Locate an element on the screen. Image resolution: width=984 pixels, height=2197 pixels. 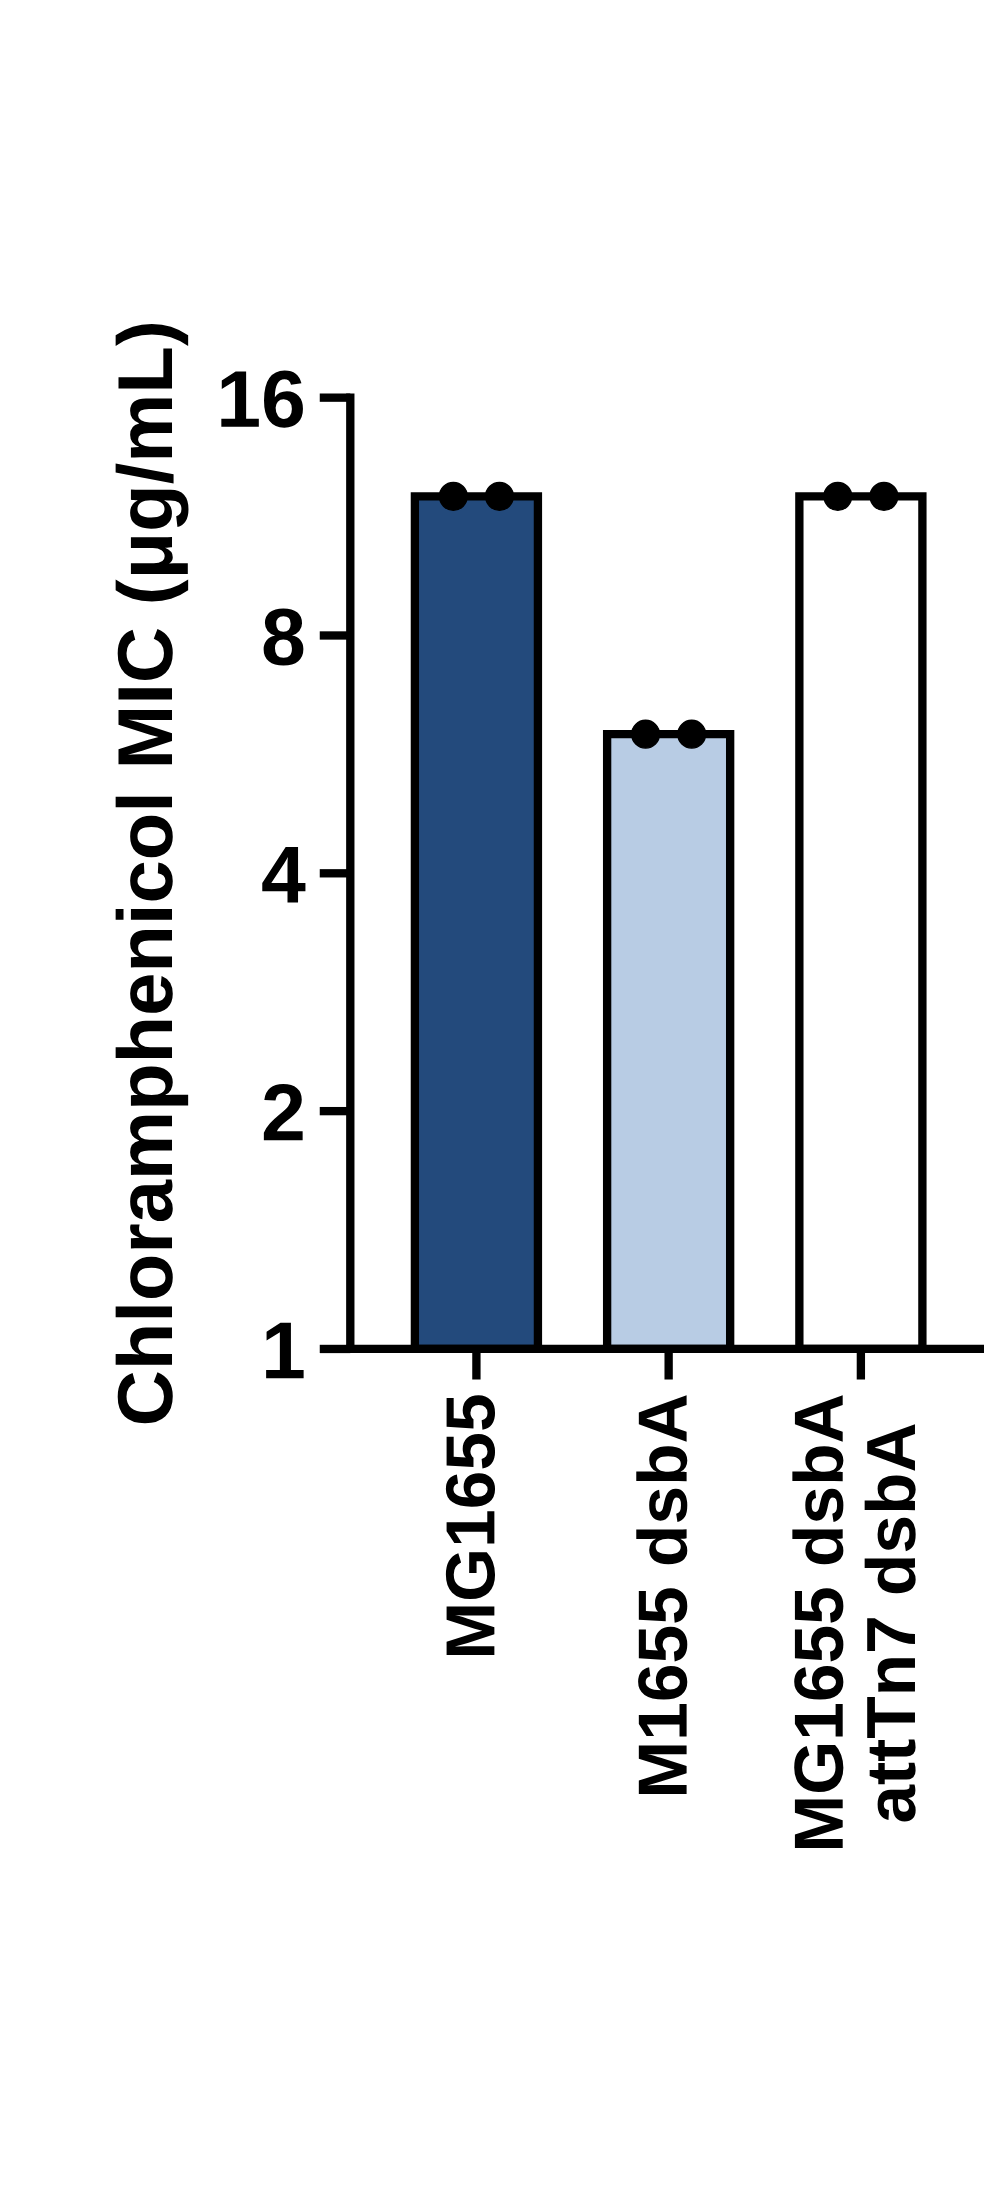
x-tick-label: MG1655 is located at coordinates (470, 1525).